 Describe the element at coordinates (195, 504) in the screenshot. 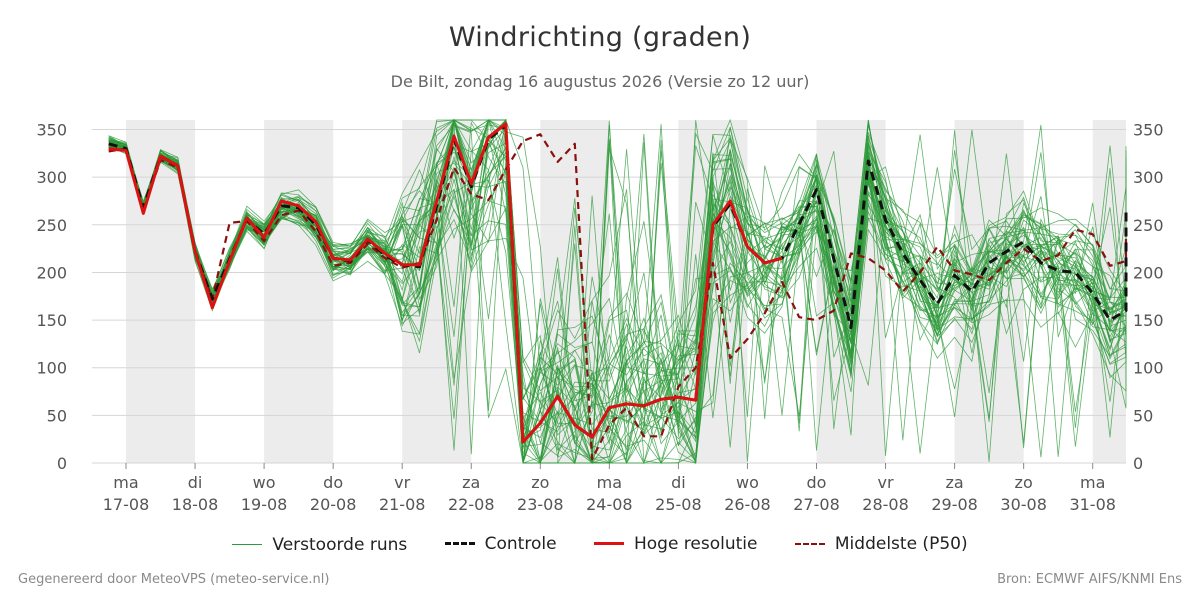

I see `x-tick-date: 18-08` at that location.